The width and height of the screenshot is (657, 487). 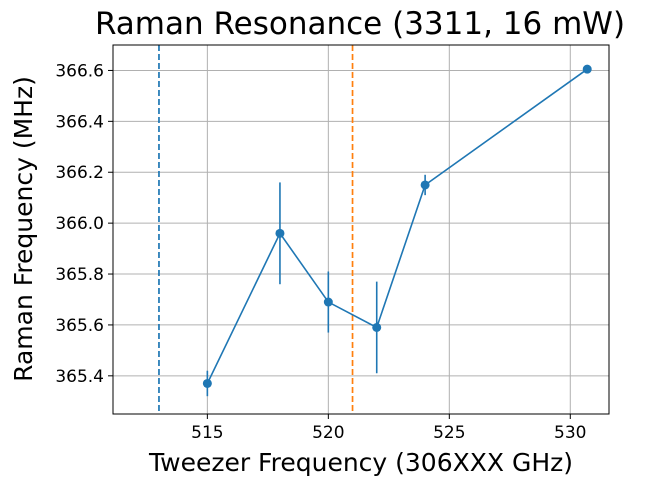 I want to click on x-tick-label: 530, so click(x=570, y=433).